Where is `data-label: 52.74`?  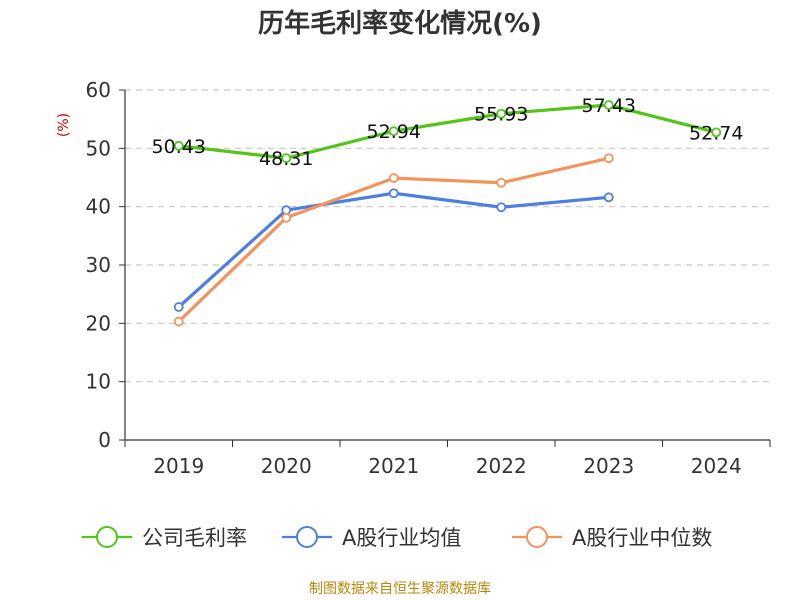
data-label: 52.74 is located at coordinates (716, 133).